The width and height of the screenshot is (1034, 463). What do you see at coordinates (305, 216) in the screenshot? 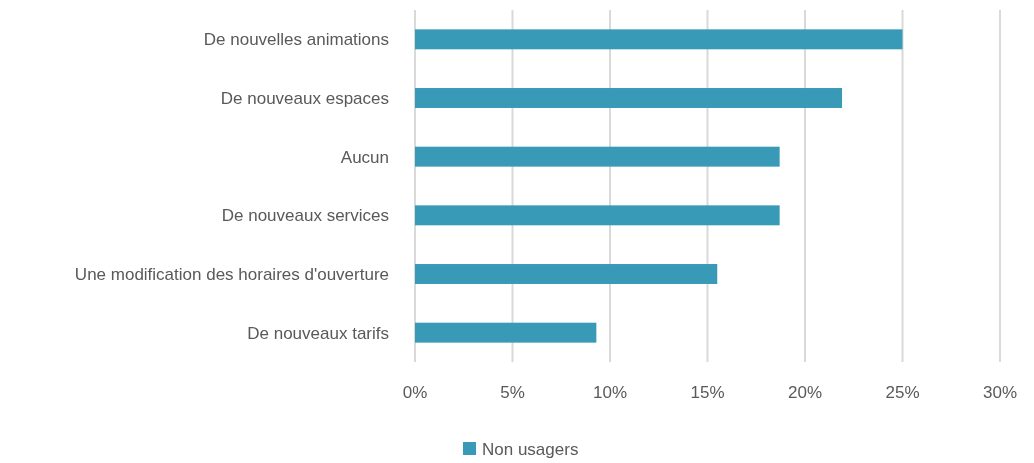
I see `y-tick-label: De nouveaux services` at bounding box center [305, 216].